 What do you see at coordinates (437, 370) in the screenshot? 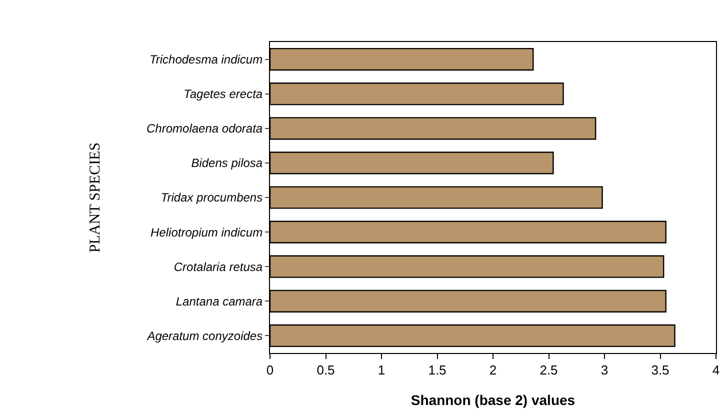
I see `x-tick-label: 1.5` at bounding box center [437, 370].